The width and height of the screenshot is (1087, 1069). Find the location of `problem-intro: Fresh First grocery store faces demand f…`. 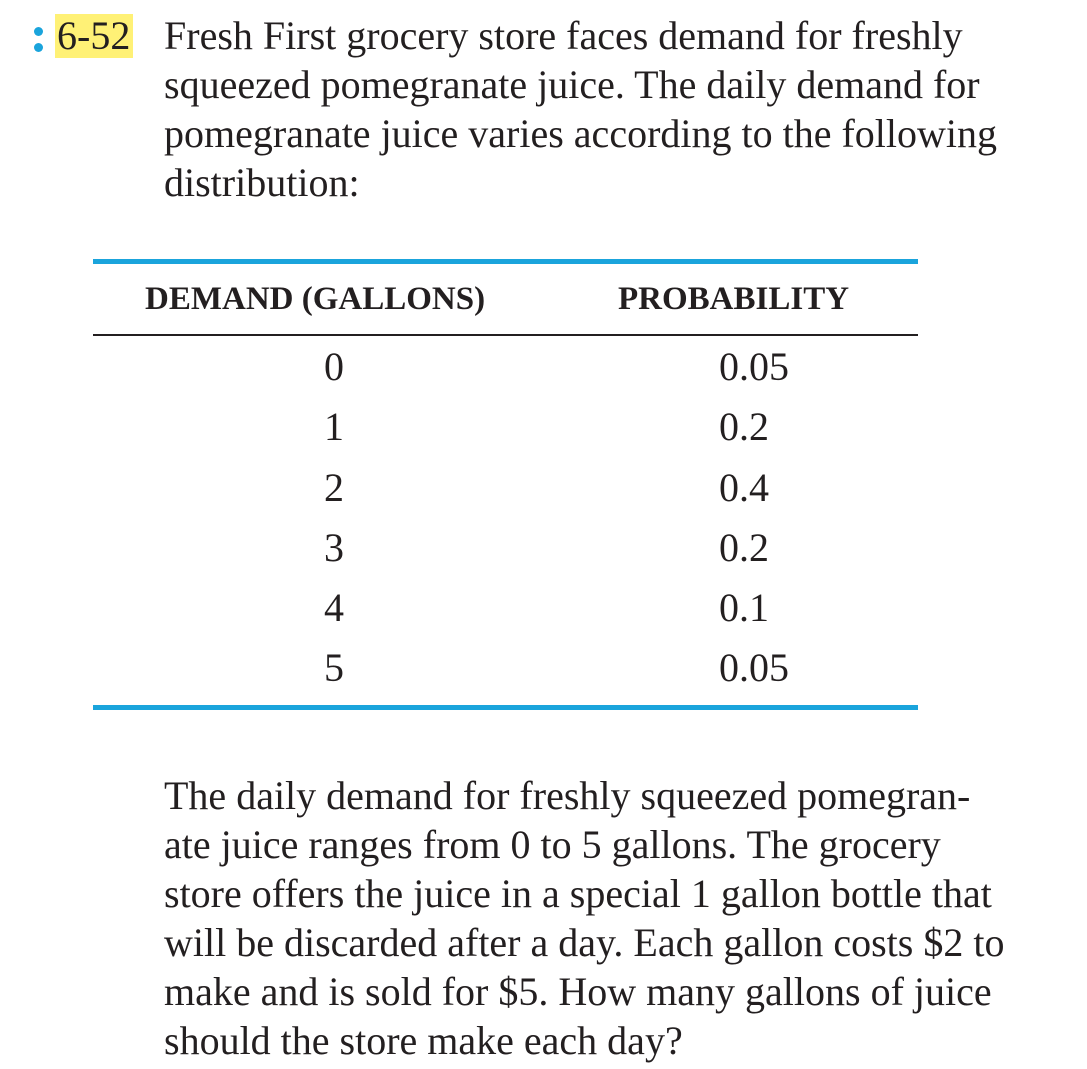

problem-intro: Fresh First grocery store faces demand f… is located at coordinates (594, 109).